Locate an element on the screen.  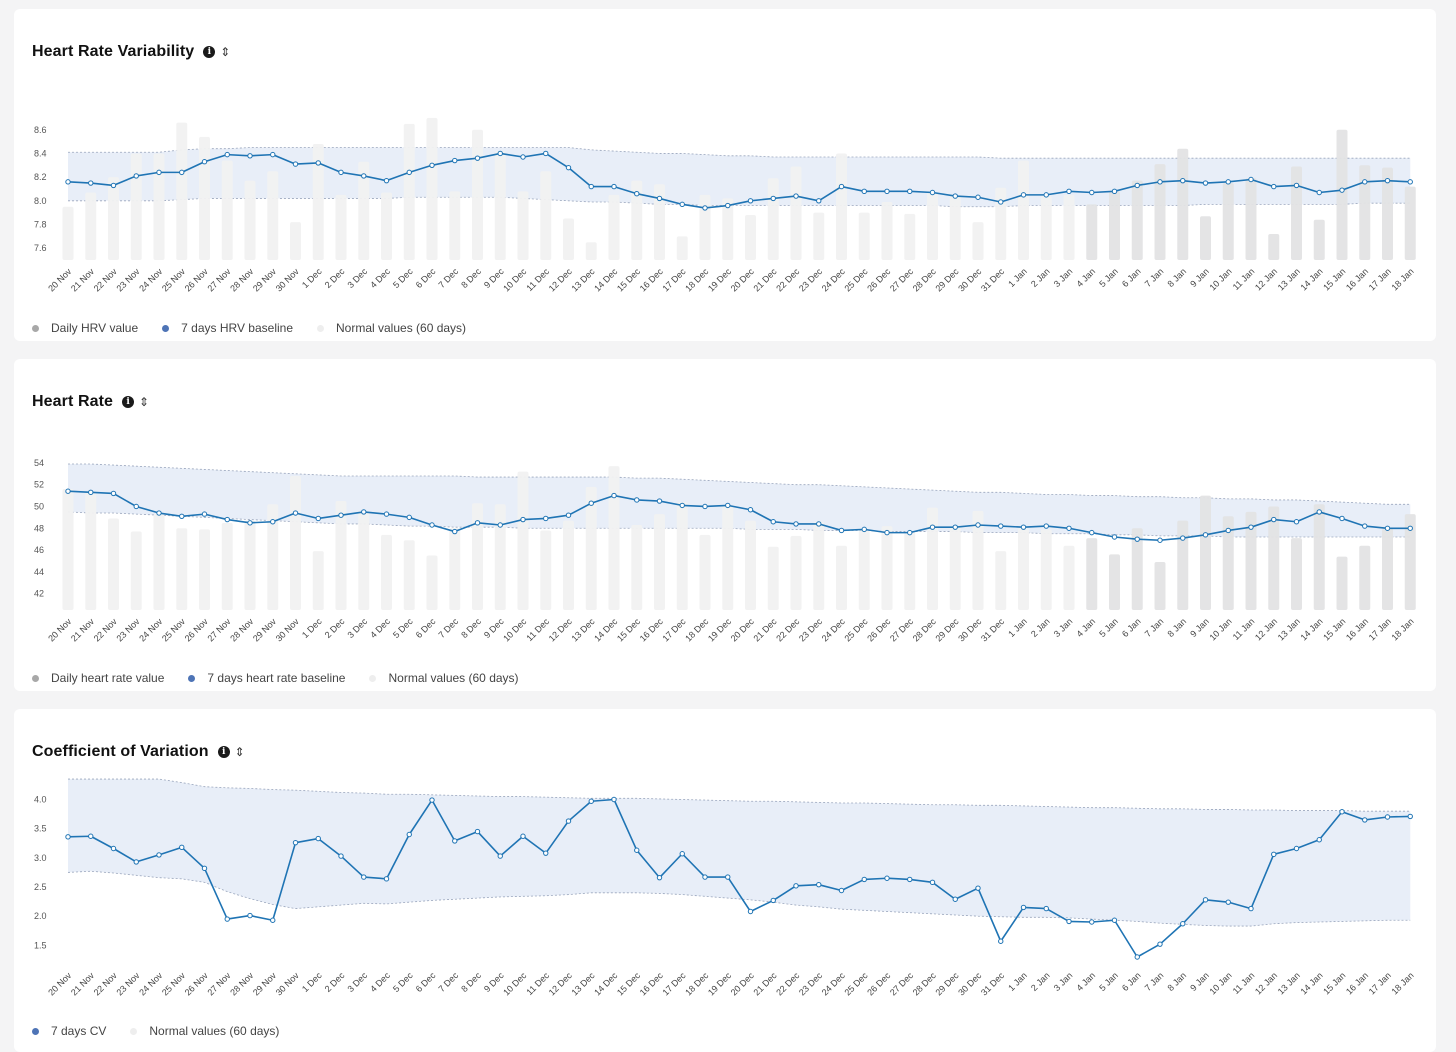
x-tick-label: 12 Jan is located at coordinates (1266, 983).